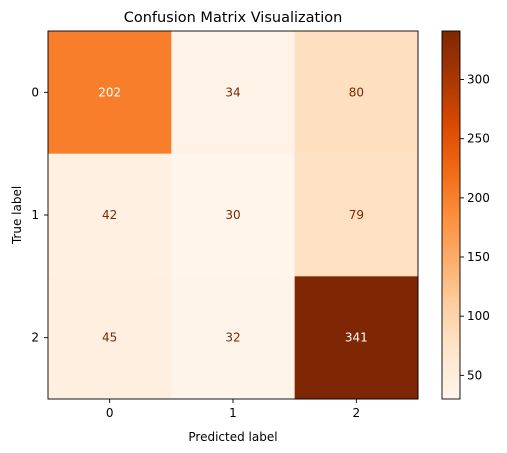  I want to click on cell-value-label: 42, so click(109, 215).